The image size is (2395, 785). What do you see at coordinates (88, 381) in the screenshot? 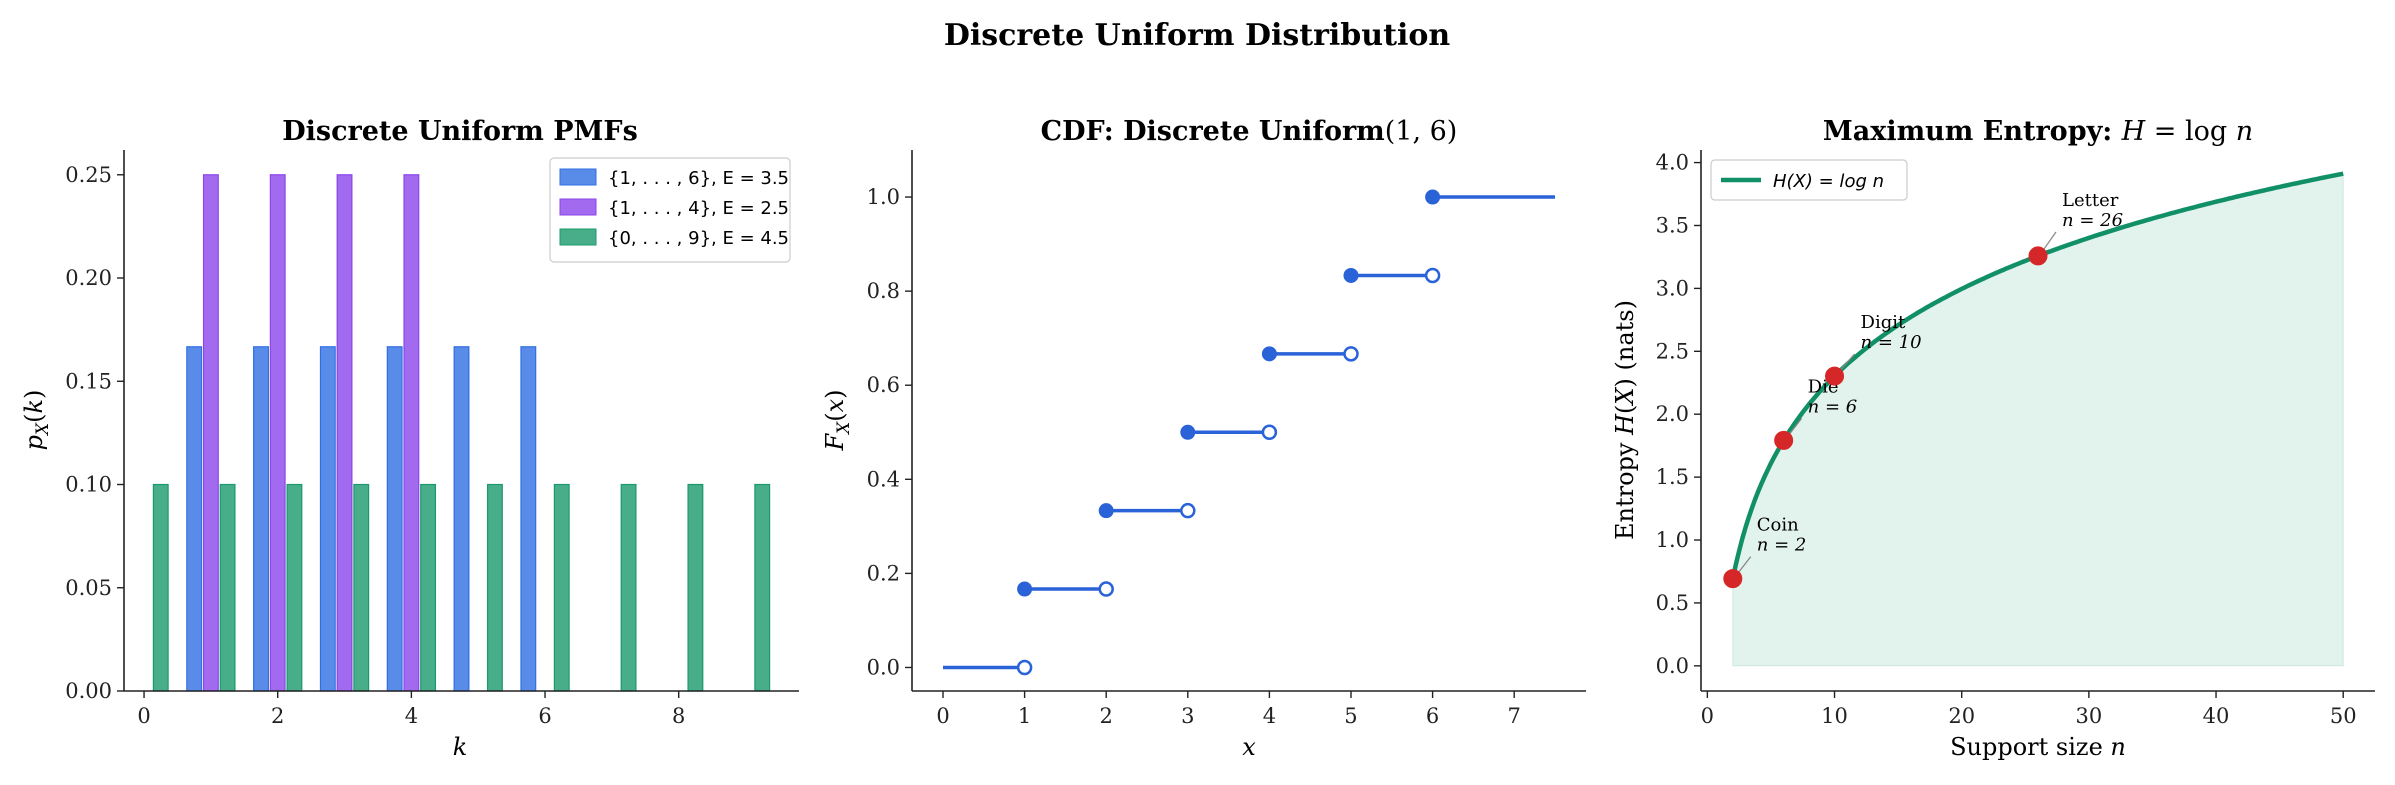
I see `pmf-y-tick-label: 0.15` at bounding box center [88, 381].